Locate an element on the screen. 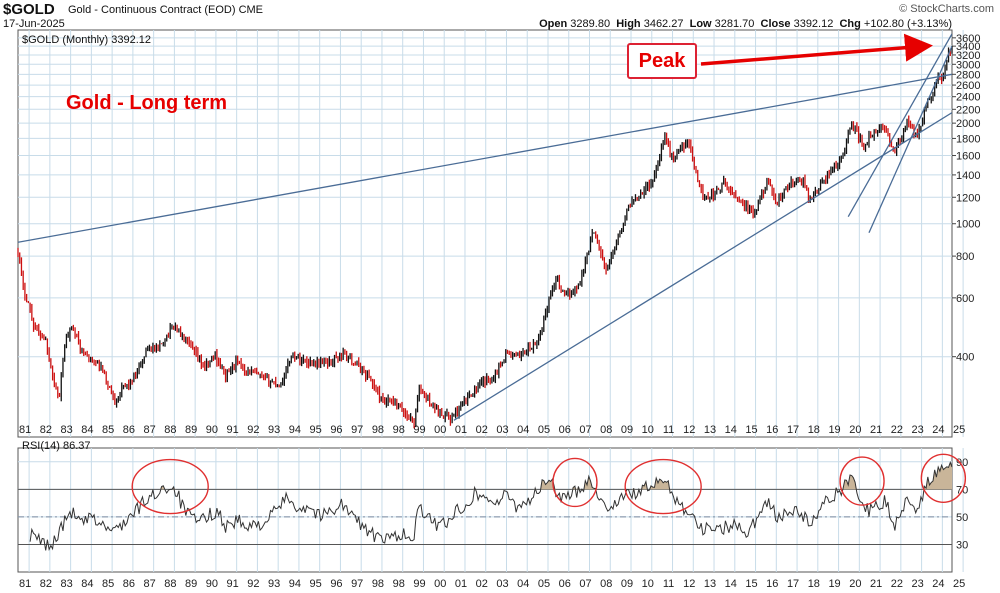 The height and width of the screenshot is (593, 1000). x-tick-label-price: 97 is located at coordinates (357, 430).